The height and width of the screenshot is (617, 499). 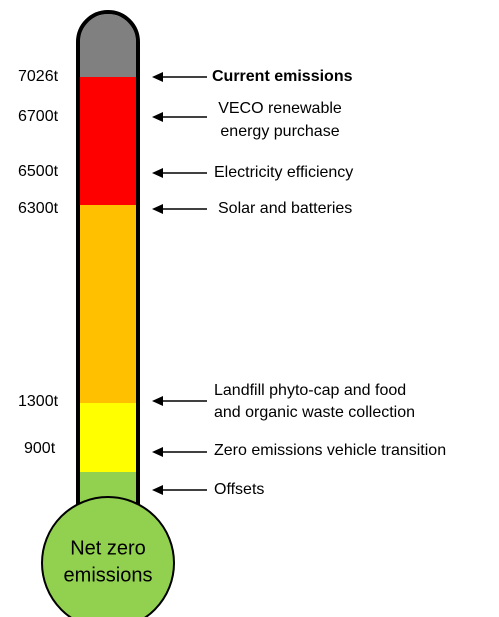 What do you see at coordinates (38, 76) in the screenshot?
I see `amount-label: 7026t` at bounding box center [38, 76].